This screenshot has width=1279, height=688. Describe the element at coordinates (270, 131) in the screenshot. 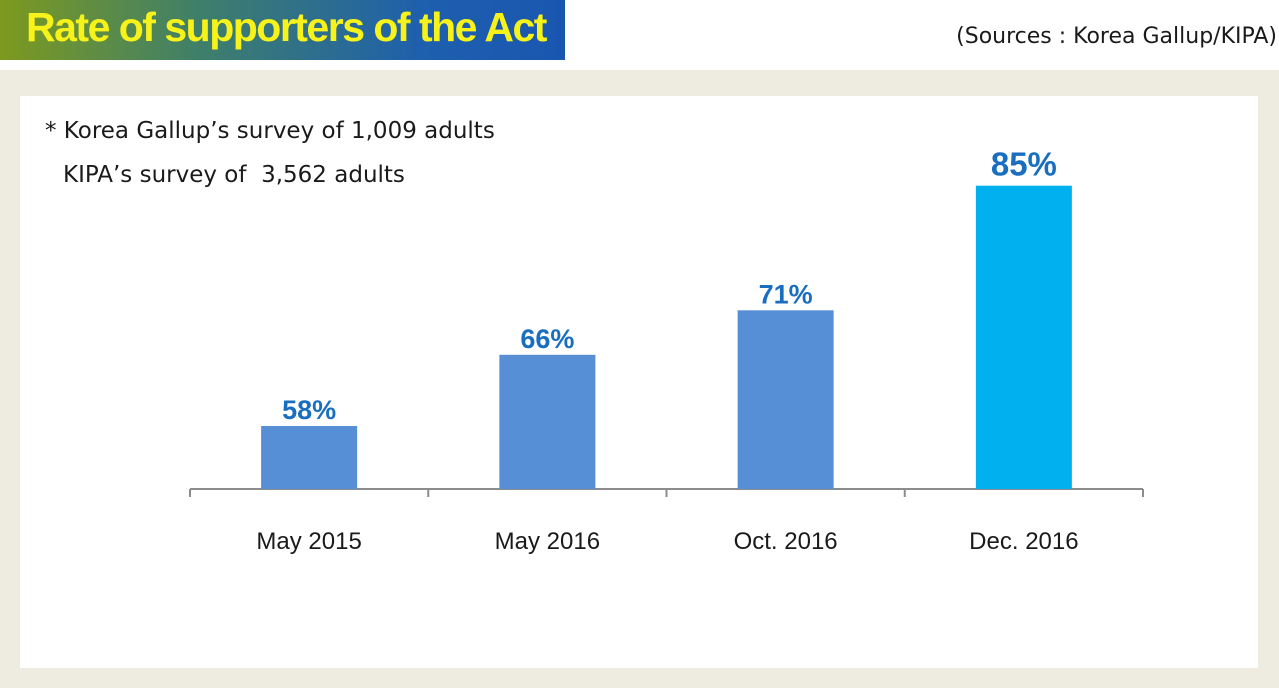

I see `survey-note-gallup: * Korea Gallup’s survey of 1,009 adults` at that location.